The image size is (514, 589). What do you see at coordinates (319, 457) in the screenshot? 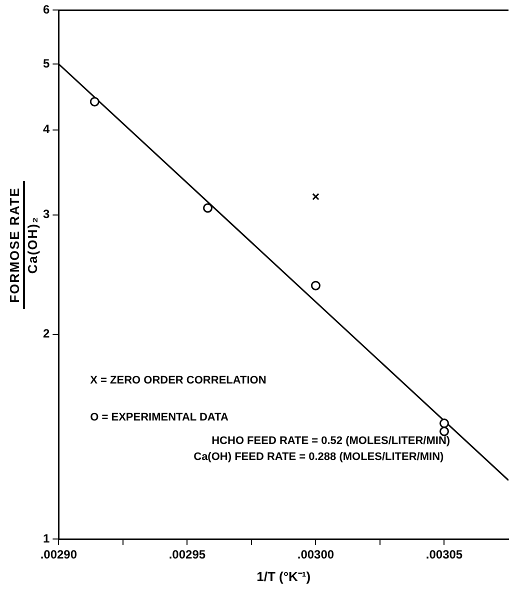
I see `annotation: Ca(OH) FEED RATE = 0.288 (MOLES/LITER/MIN)` at bounding box center [319, 457].